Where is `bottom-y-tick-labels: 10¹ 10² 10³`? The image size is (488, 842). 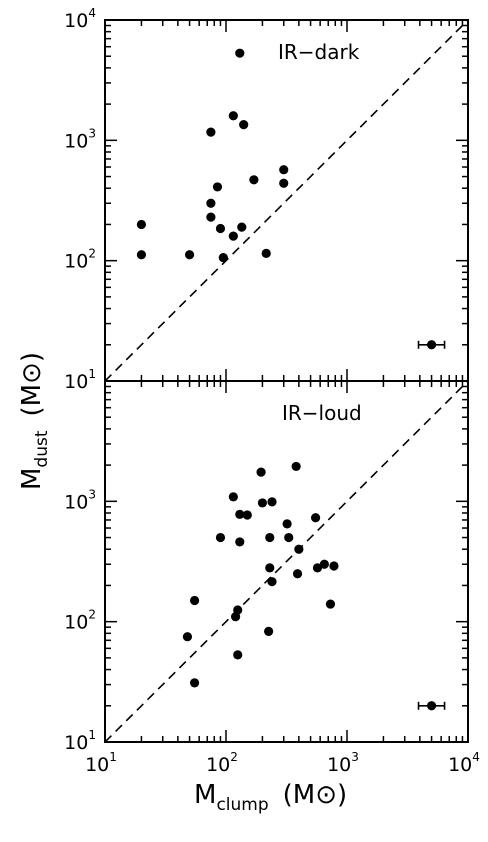 bottom-y-tick-labels: 10¹ 10² 10³ is located at coordinates (80, 620).